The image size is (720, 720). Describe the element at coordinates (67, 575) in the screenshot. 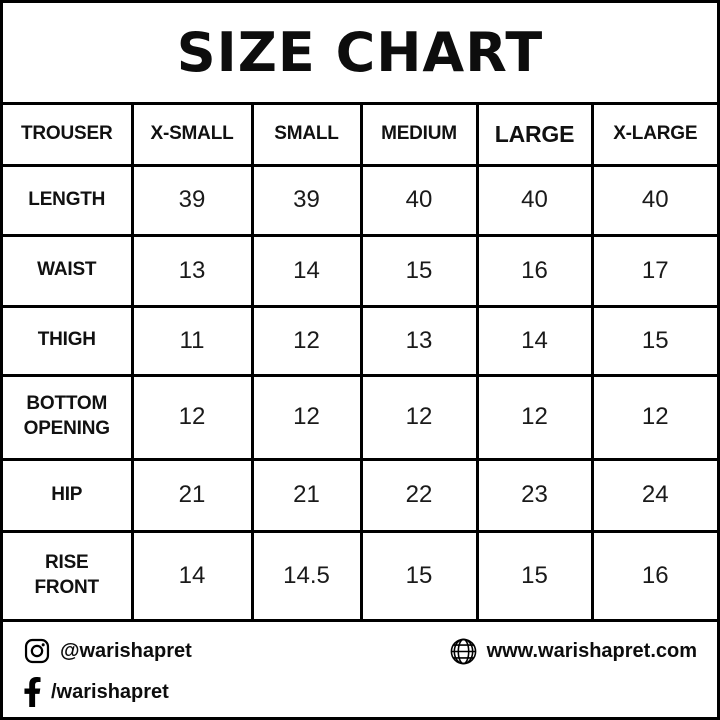

I see `row-label: RISE FRONT` at that location.